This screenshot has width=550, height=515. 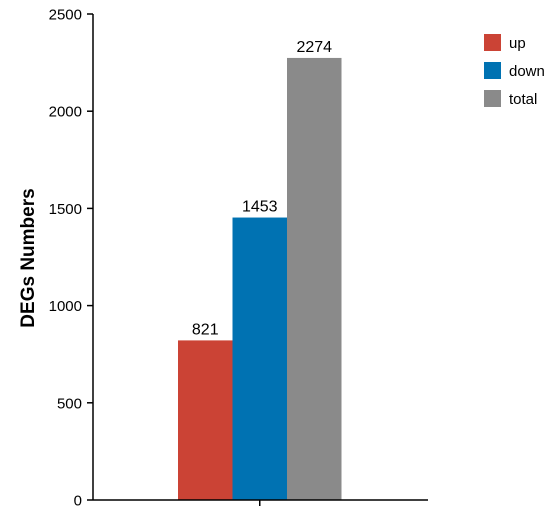 What do you see at coordinates (78, 501) in the screenshot?
I see `y-tick-label-0: 0` at bounding box center [78, 501].